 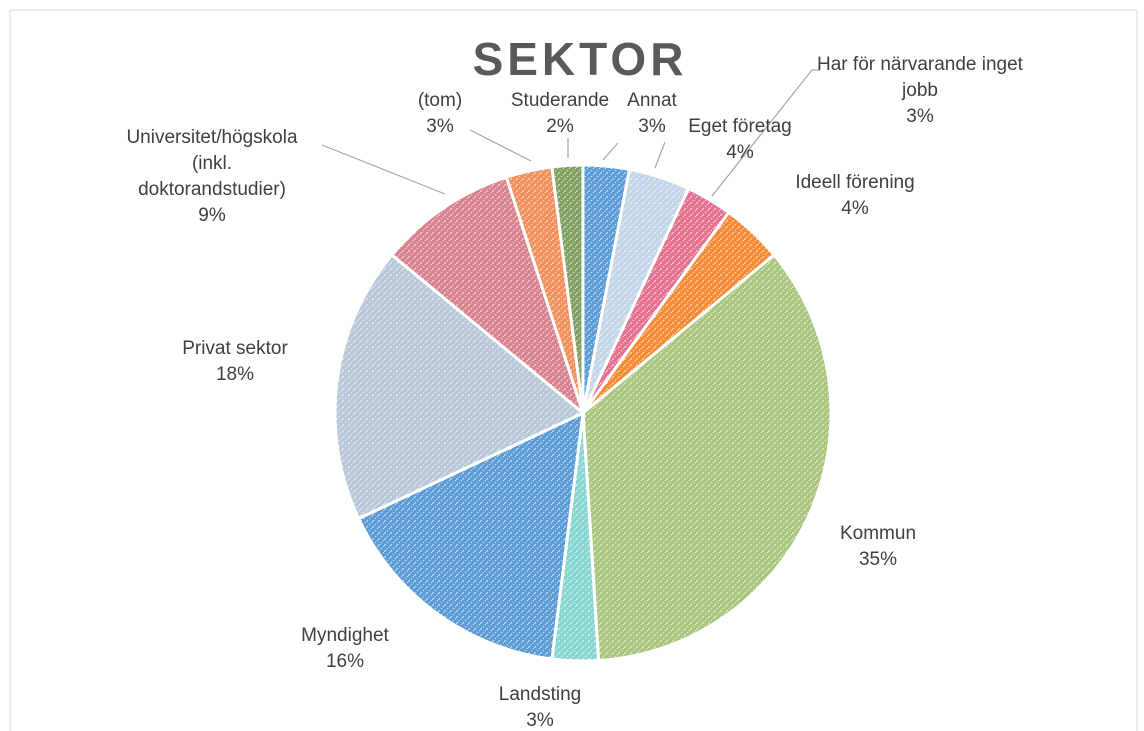 What do you see at coordinates (855, 196) in the screenshot?
I see `slice-label: Ideell förening 4%` at bounding box center [855, 196].